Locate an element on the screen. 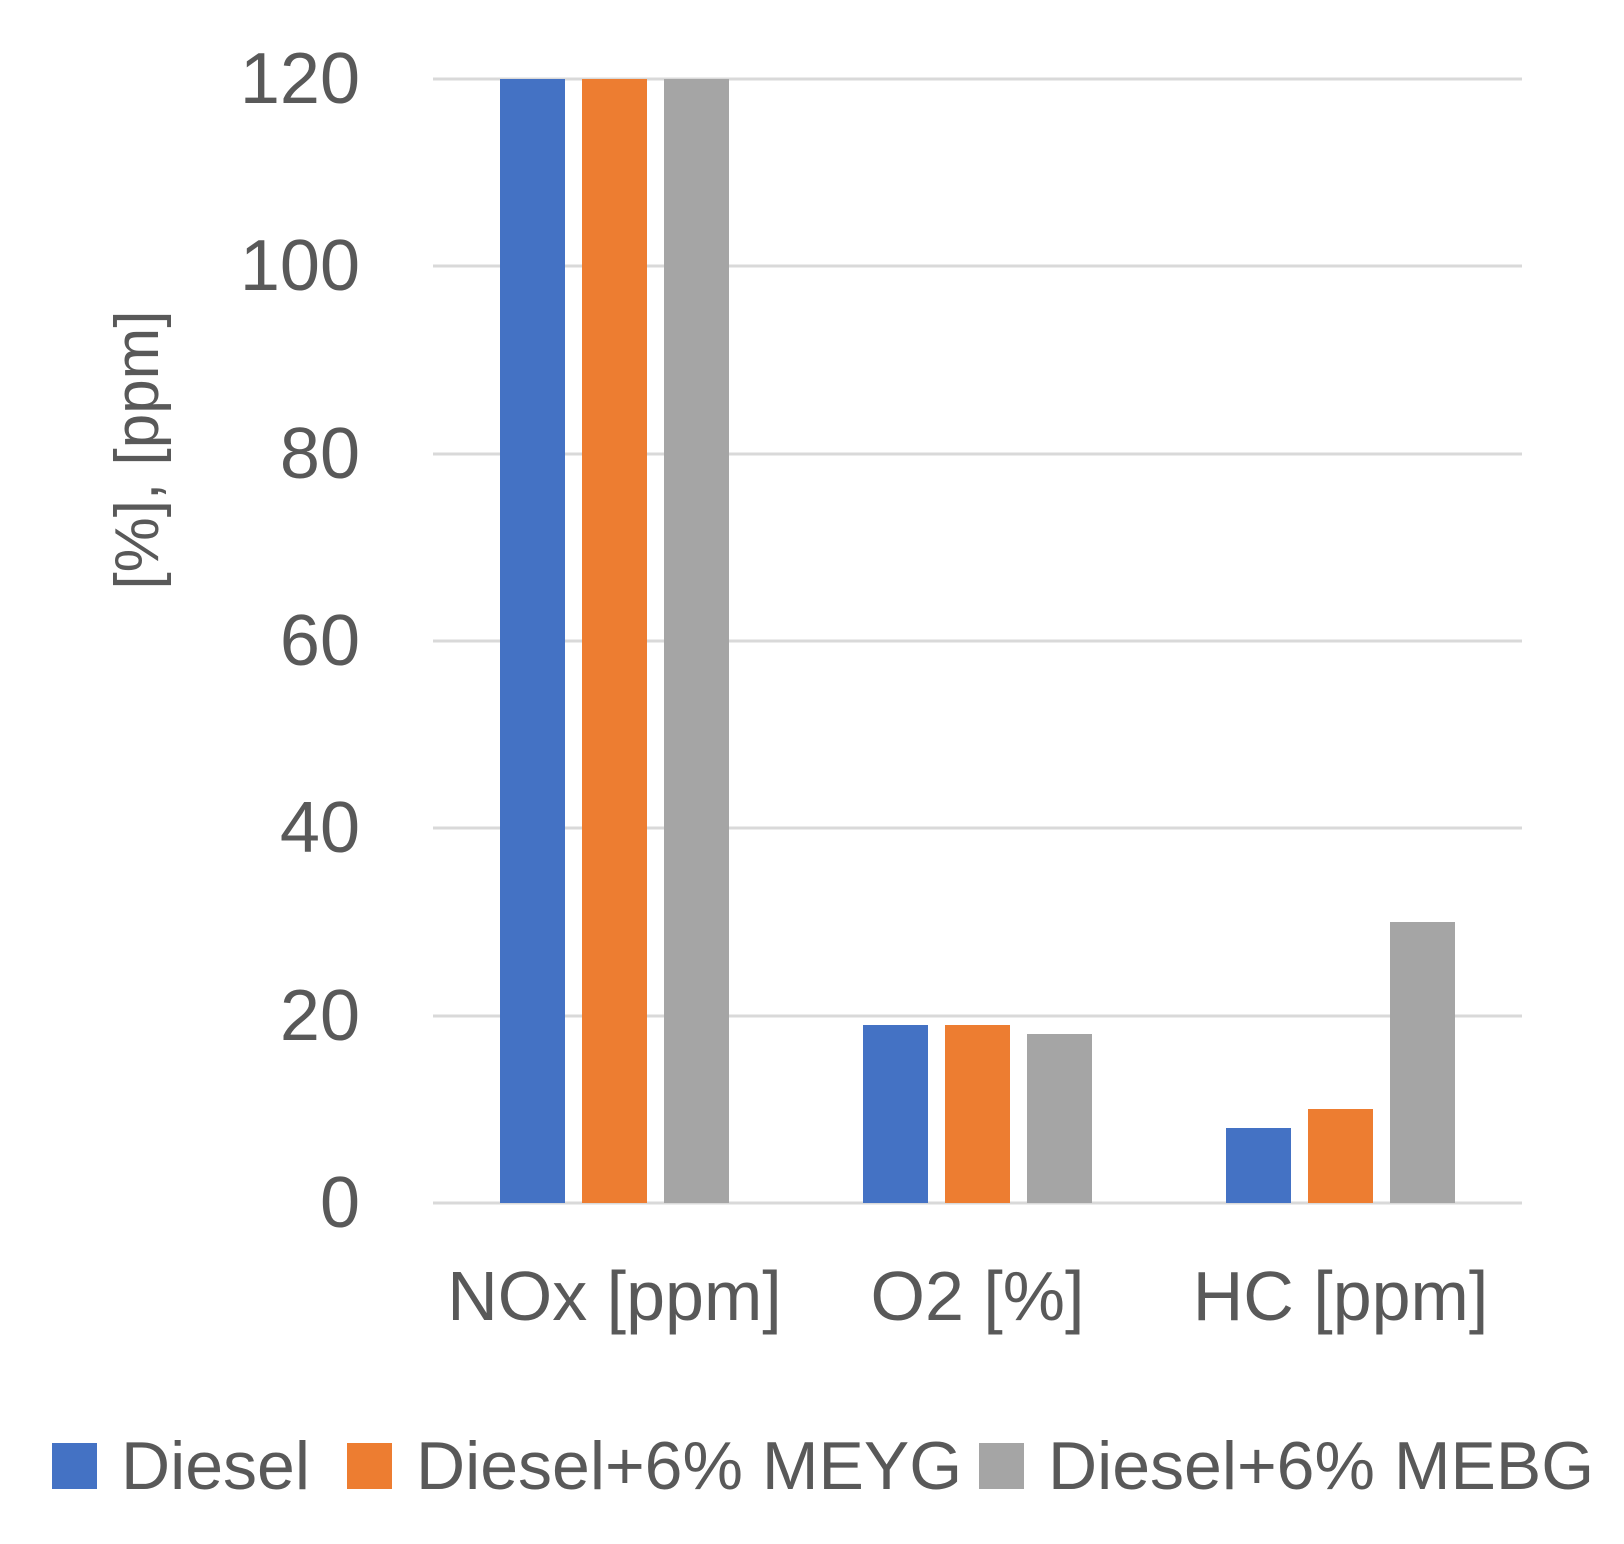 The image size is (1624, 1544). x-category-label-nox-ppm: NOx [ppm] is located at coordinates (614, 1296).